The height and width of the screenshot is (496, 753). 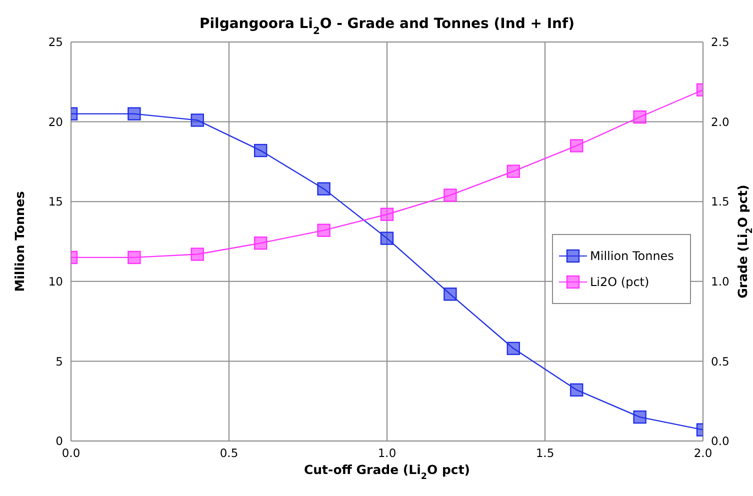 What do you see at coordinates (19, 241) in the screenshot?
I see `y-axis-title: Million Tonnes` at bounding box center [19, 241].